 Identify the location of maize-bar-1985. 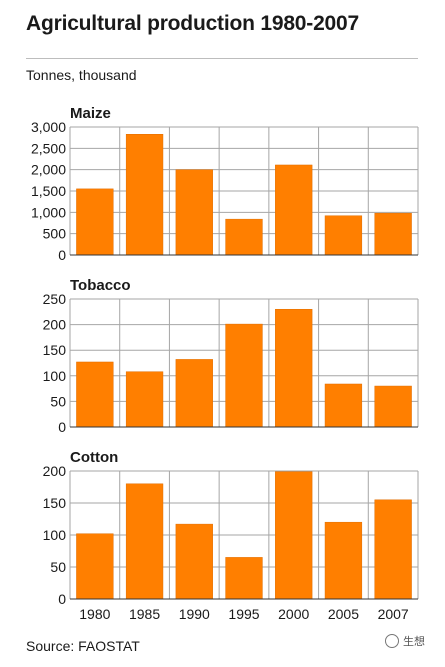
(144, 195).